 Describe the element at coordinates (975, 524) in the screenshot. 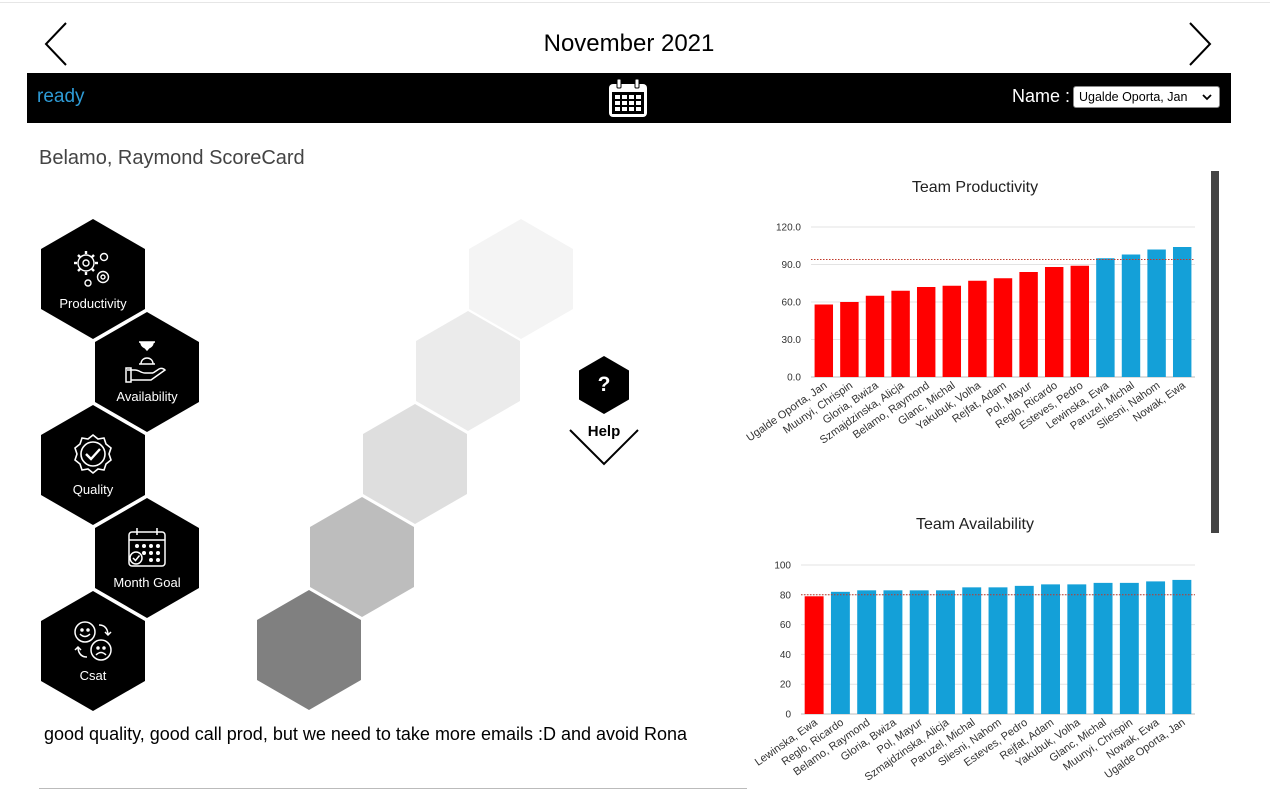

I see `chart-title: Team Availability` at that location.